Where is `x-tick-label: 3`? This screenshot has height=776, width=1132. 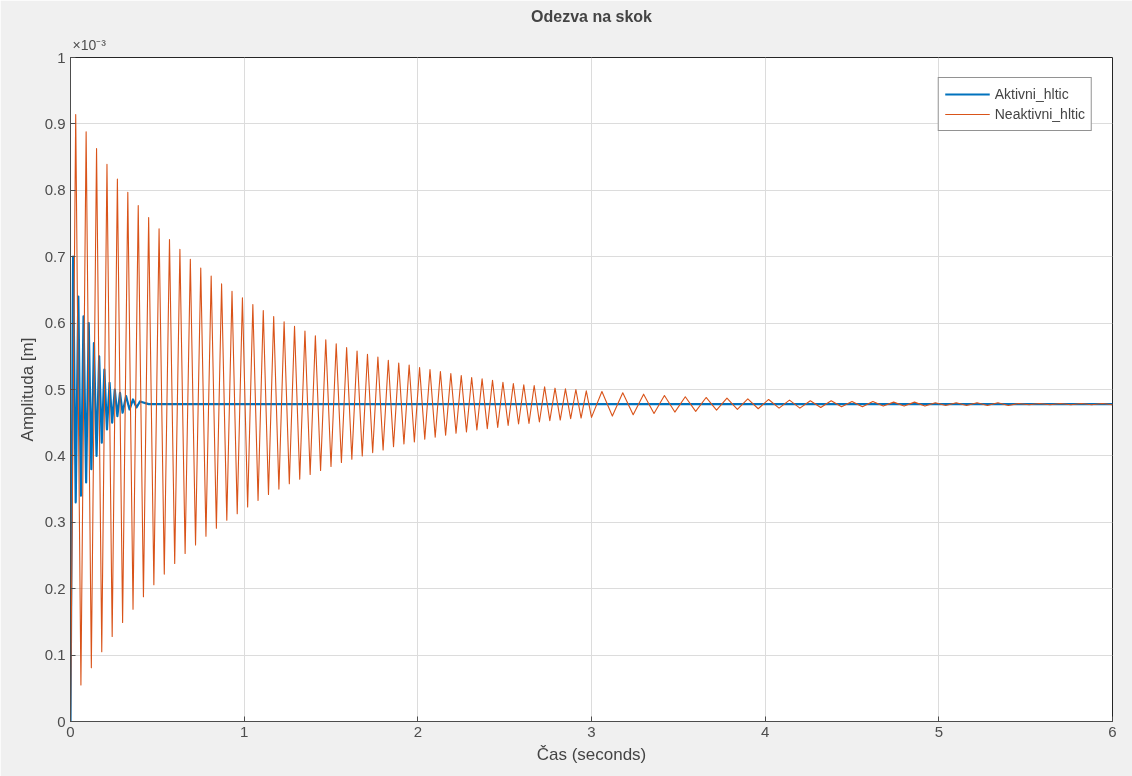 x-tick-label: 3 is located at coordinates (591, 731).